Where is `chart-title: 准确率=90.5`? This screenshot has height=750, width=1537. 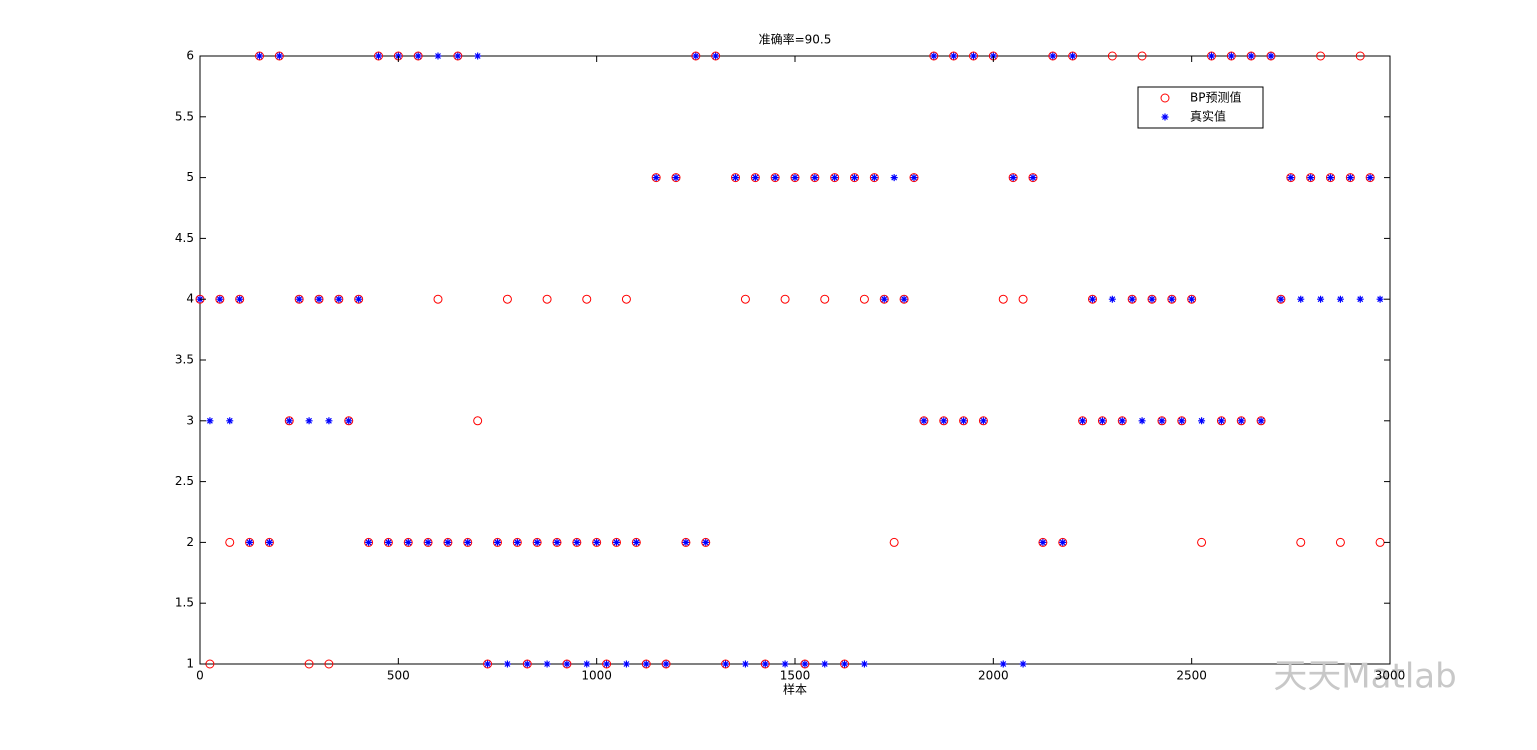 chart-title: 准确率=90.5 is located at coordinates (795, 39).